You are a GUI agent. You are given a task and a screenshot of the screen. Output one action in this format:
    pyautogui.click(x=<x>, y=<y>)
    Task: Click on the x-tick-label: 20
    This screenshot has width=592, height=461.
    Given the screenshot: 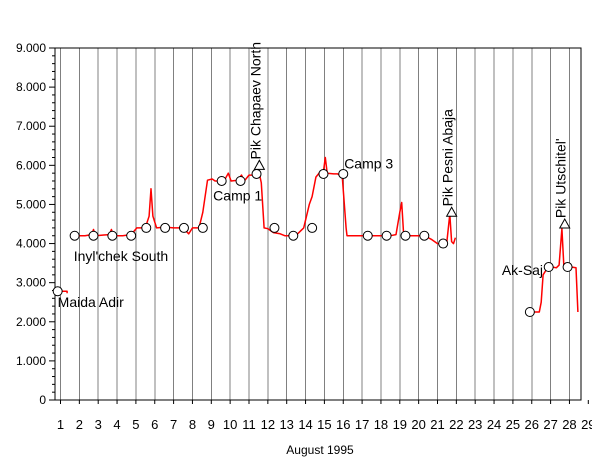 What is the action you would take?
    pyautogui.click(x=418, y=424)
    